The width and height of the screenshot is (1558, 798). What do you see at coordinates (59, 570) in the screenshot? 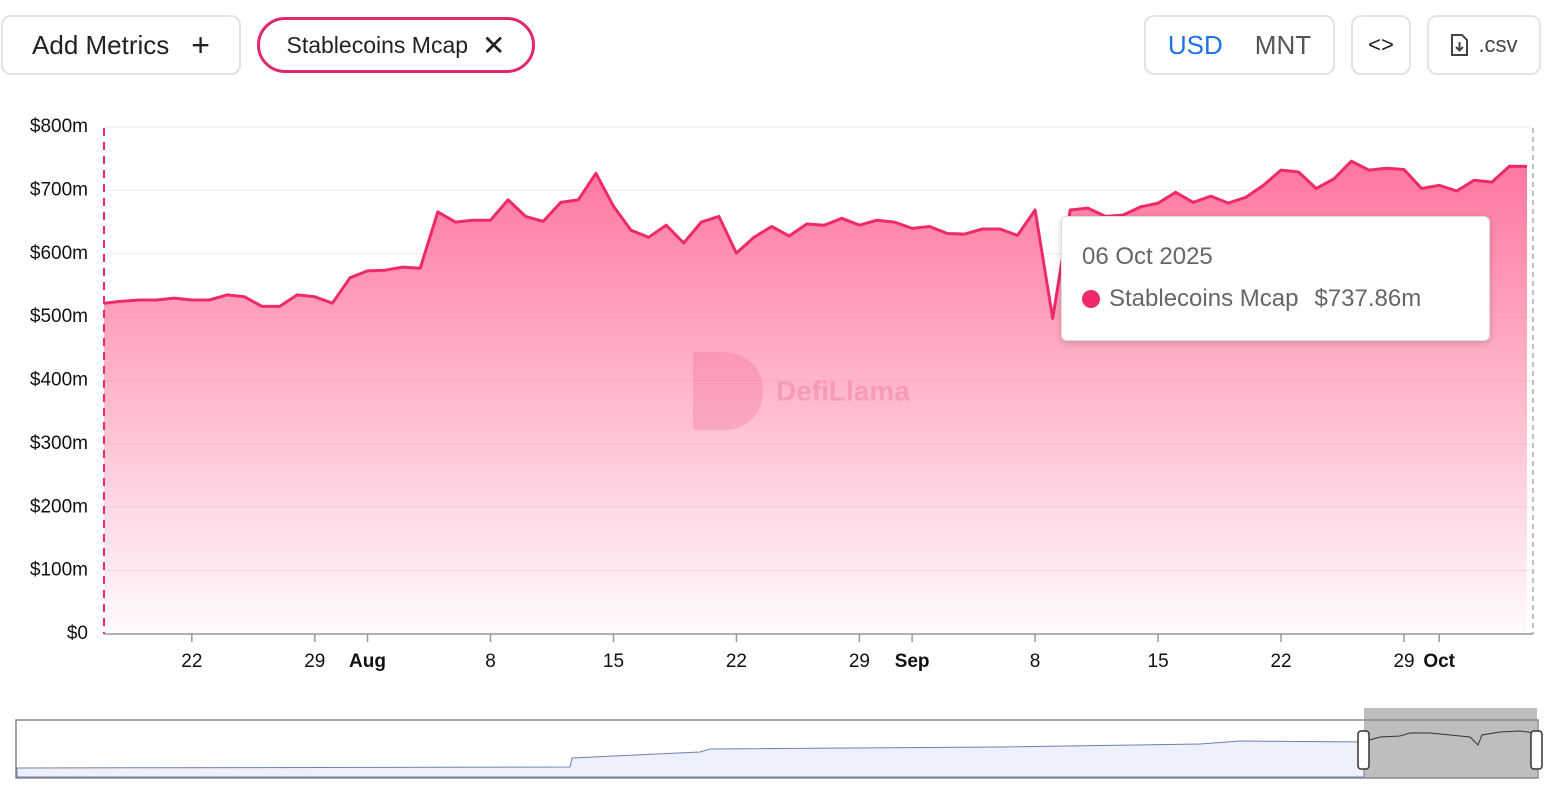
I see `y-tick-label: $100m` at bounding box center [59, 570].